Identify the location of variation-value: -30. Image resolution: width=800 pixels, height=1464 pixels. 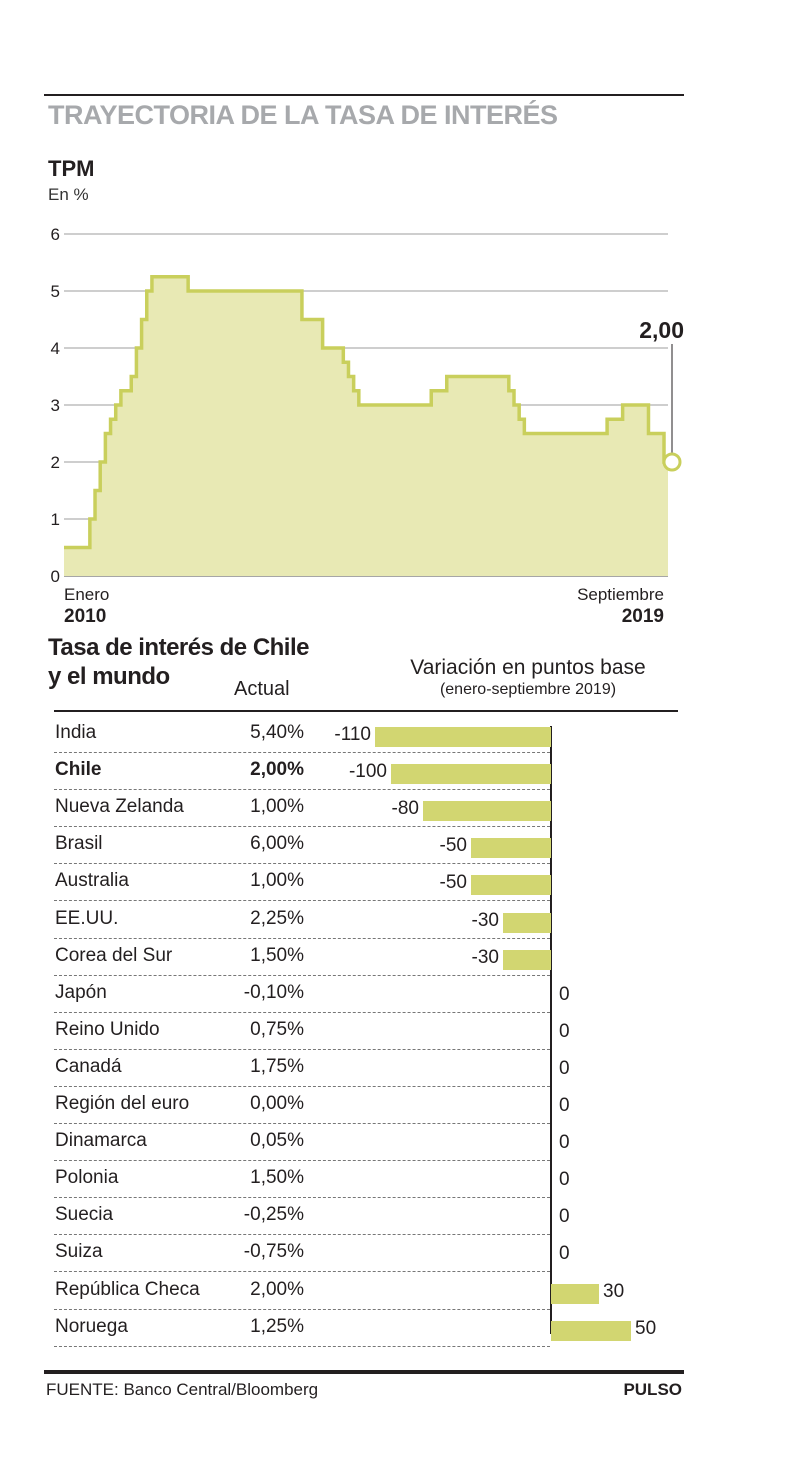
(485, 920).